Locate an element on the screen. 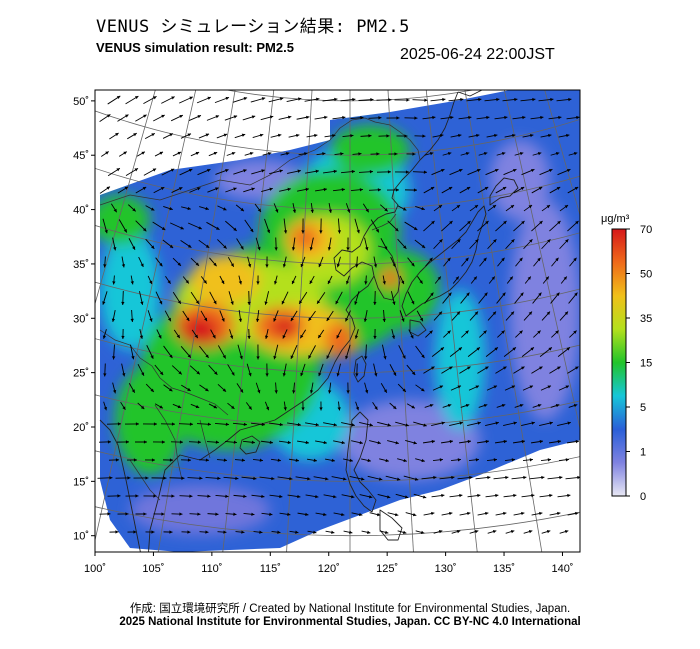 This screenshot has width=700, height=649. lon-tick-label: 140˚ is located at coordinates (562, 569).